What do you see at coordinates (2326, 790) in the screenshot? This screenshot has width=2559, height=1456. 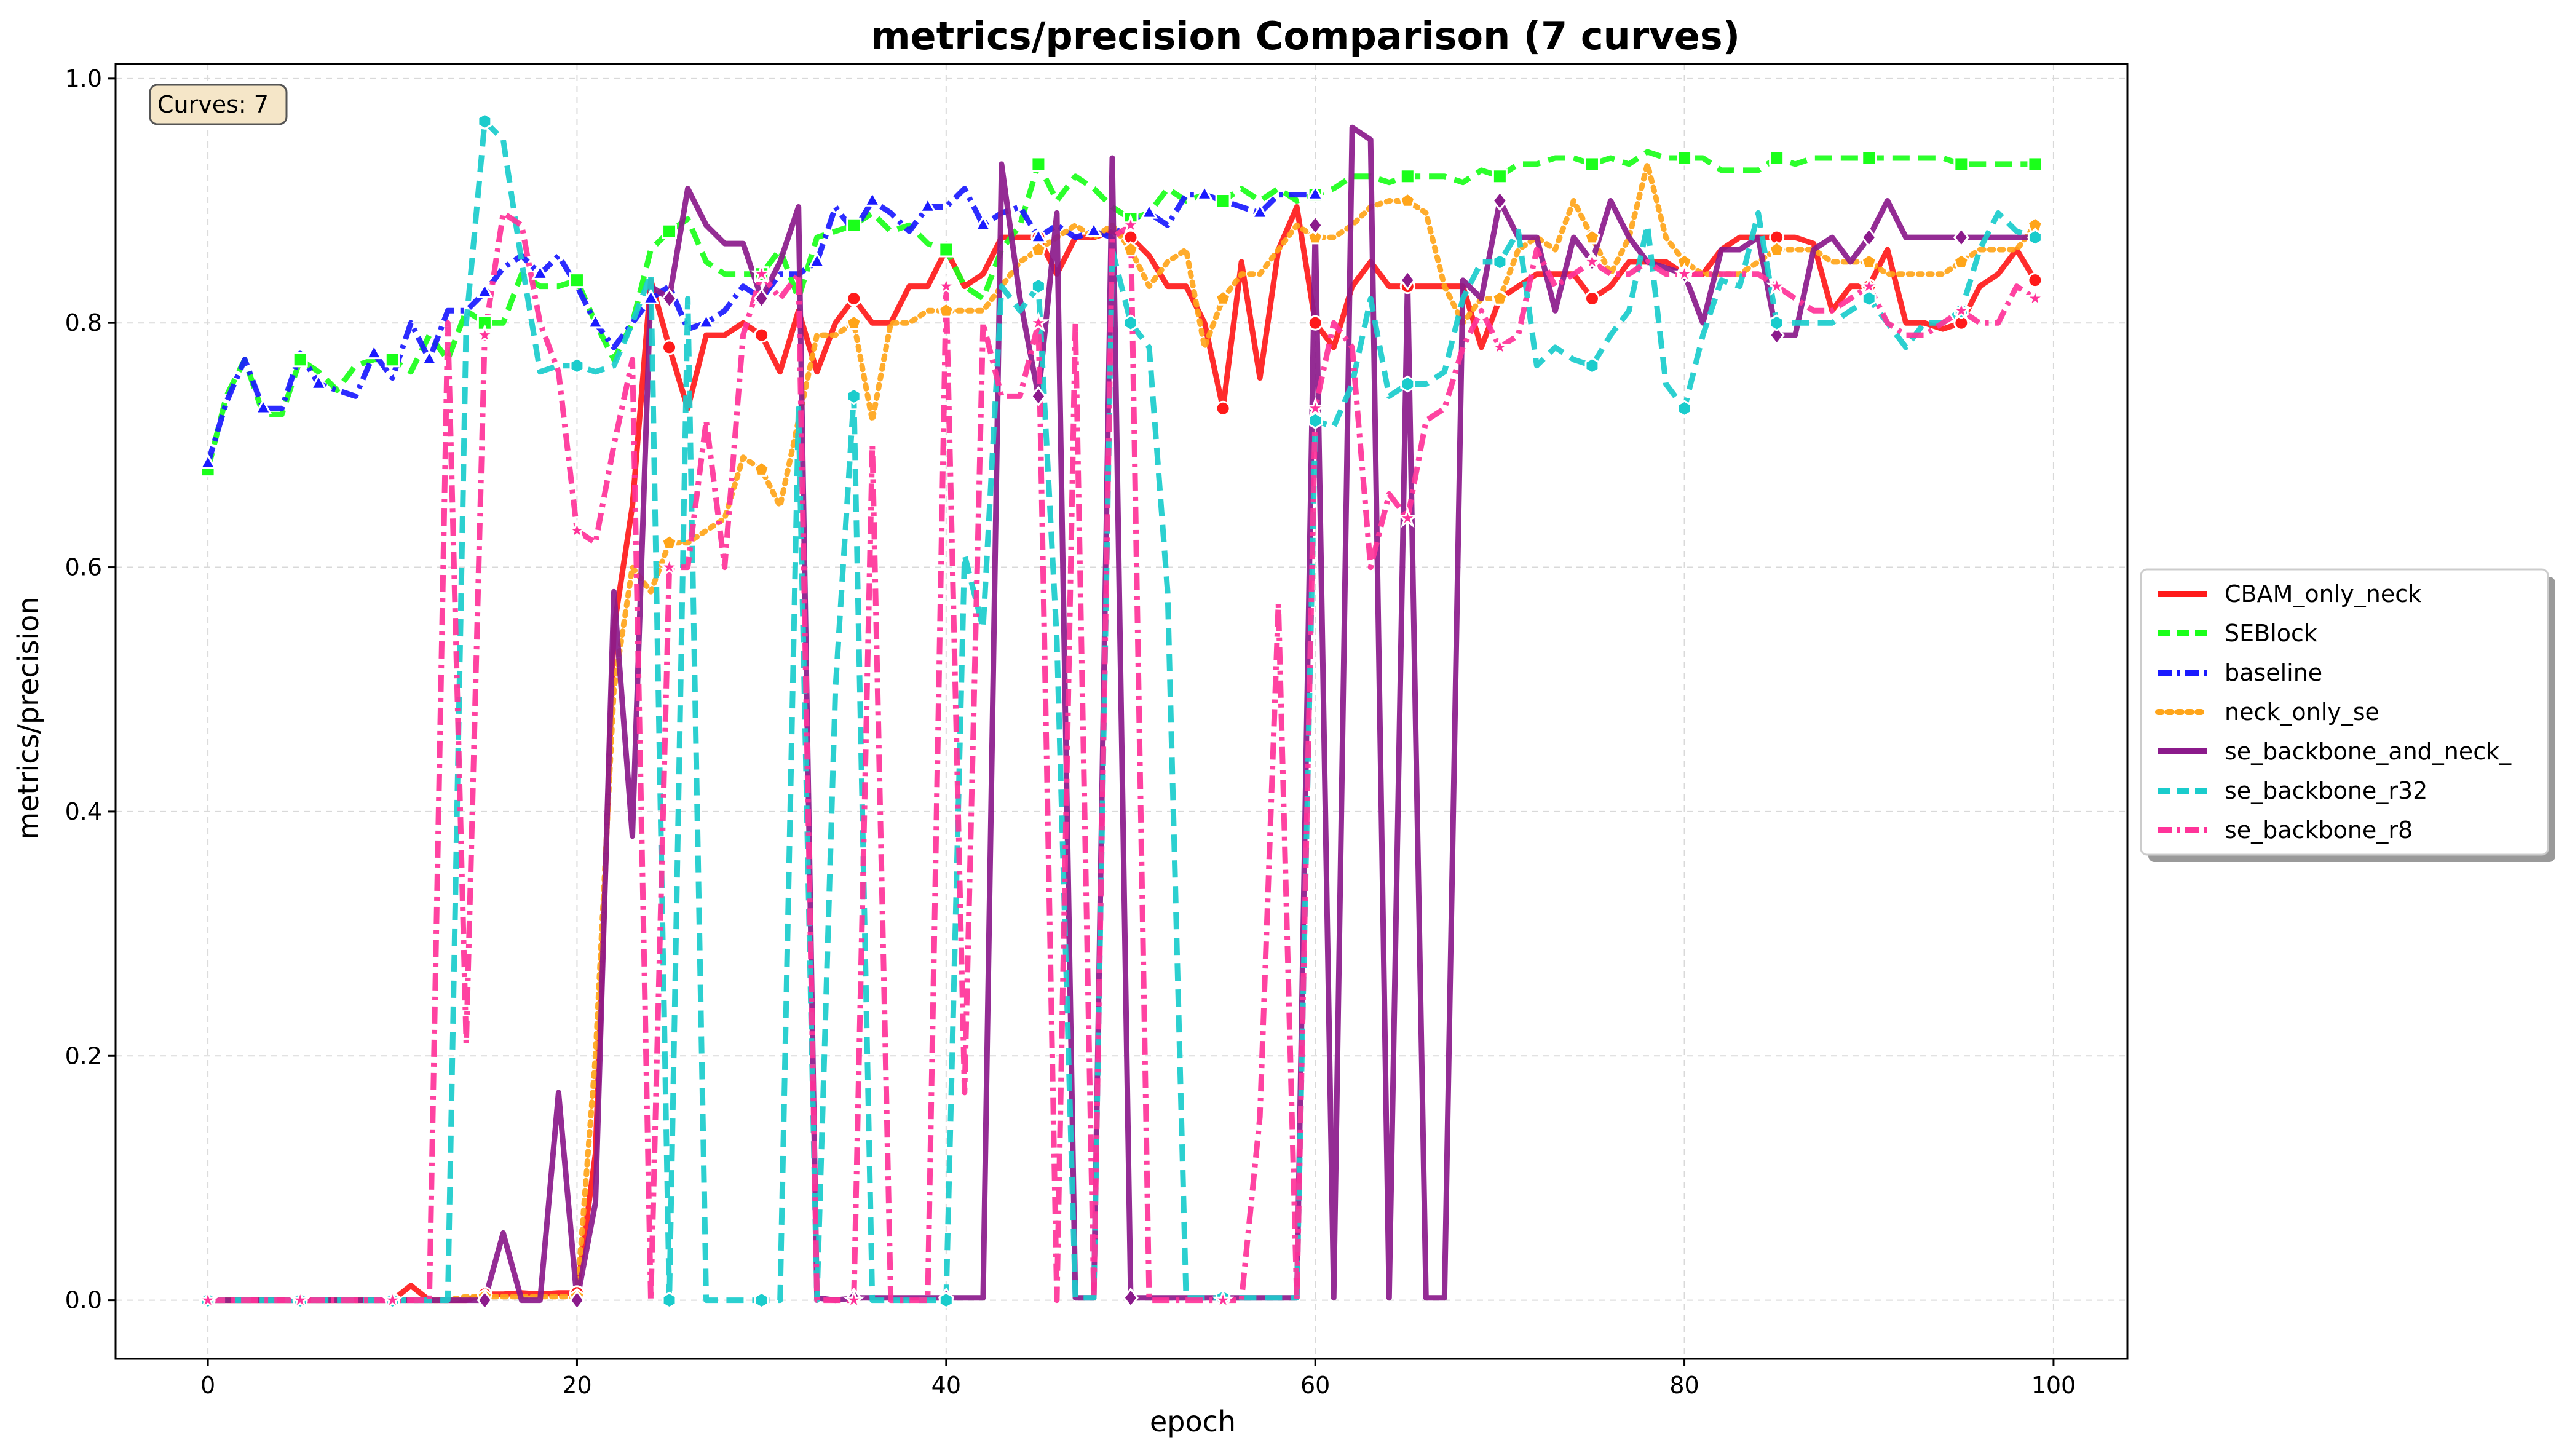 I see `legend-label-se-backbone-r32: se_backbone_r32` at bounding box center [2326, 790].